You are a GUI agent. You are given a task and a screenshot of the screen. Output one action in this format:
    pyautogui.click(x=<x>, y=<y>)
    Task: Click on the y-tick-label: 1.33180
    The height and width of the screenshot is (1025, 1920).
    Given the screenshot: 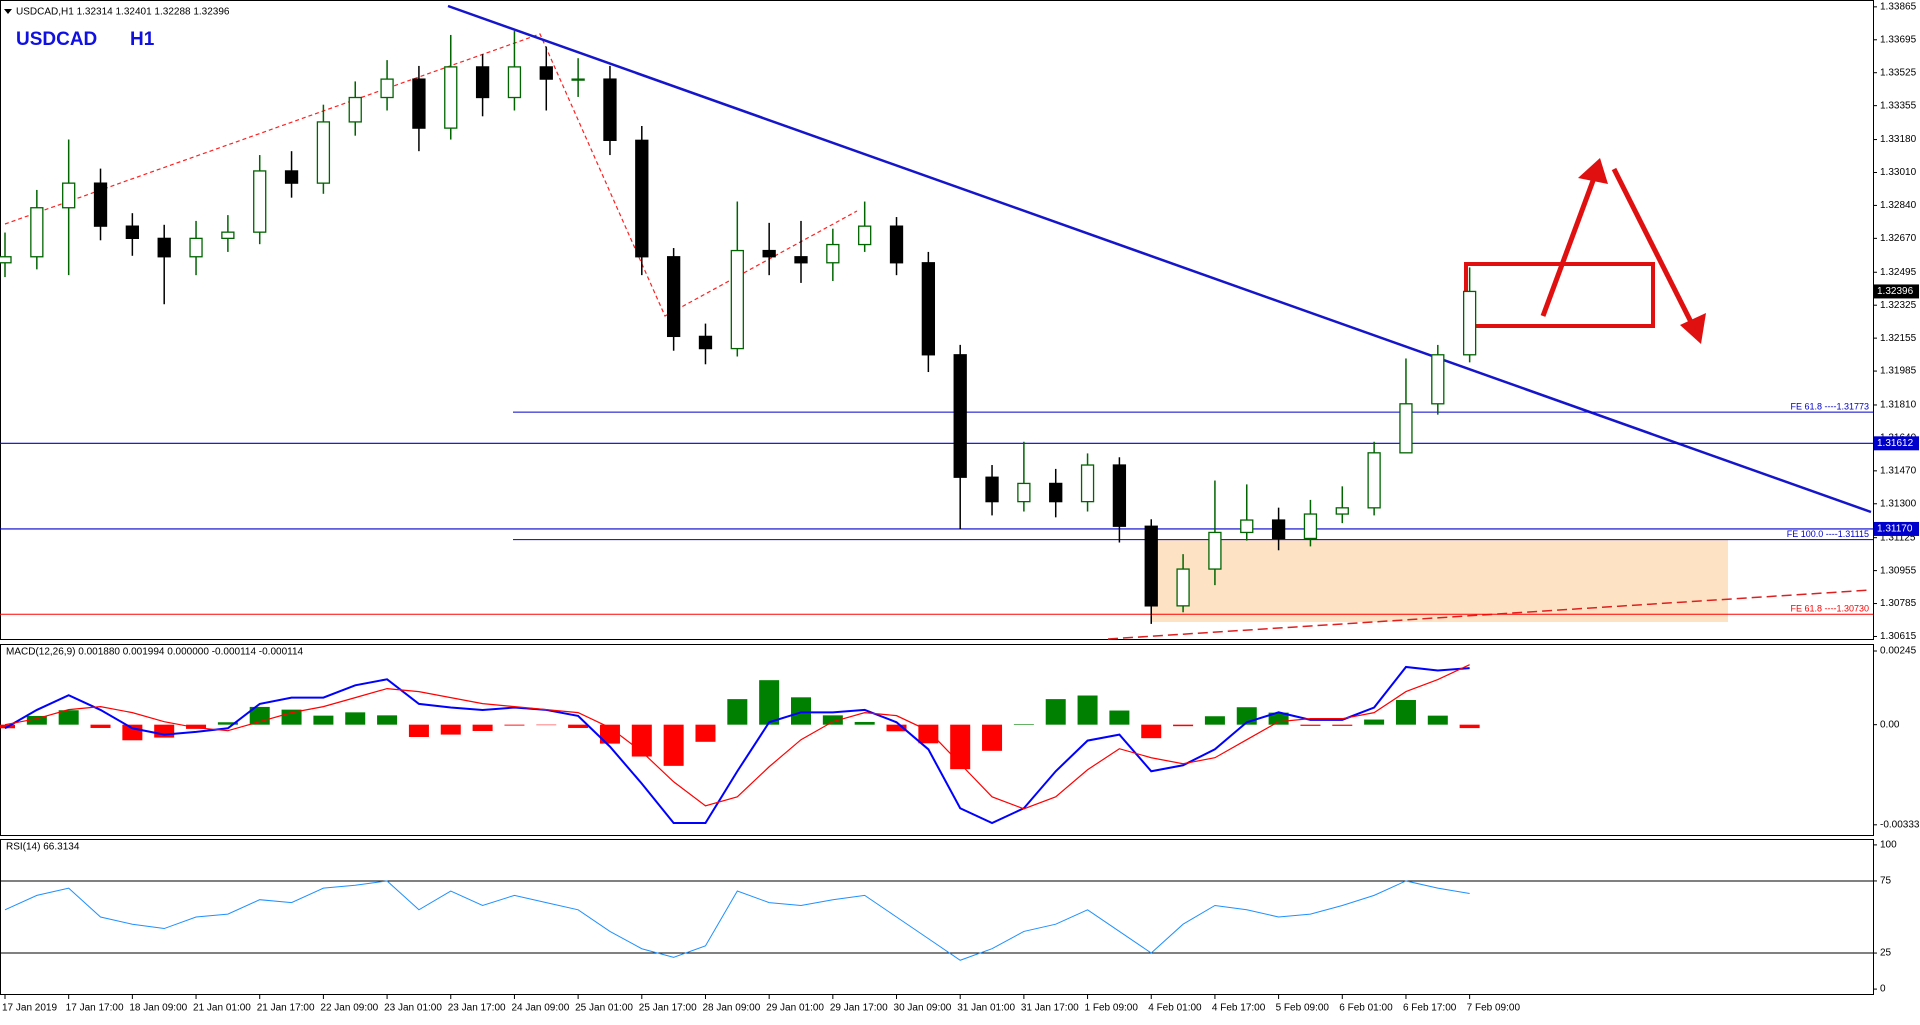 What is the action you would take?
    pyautogui.click(x=1898, y=139)
    